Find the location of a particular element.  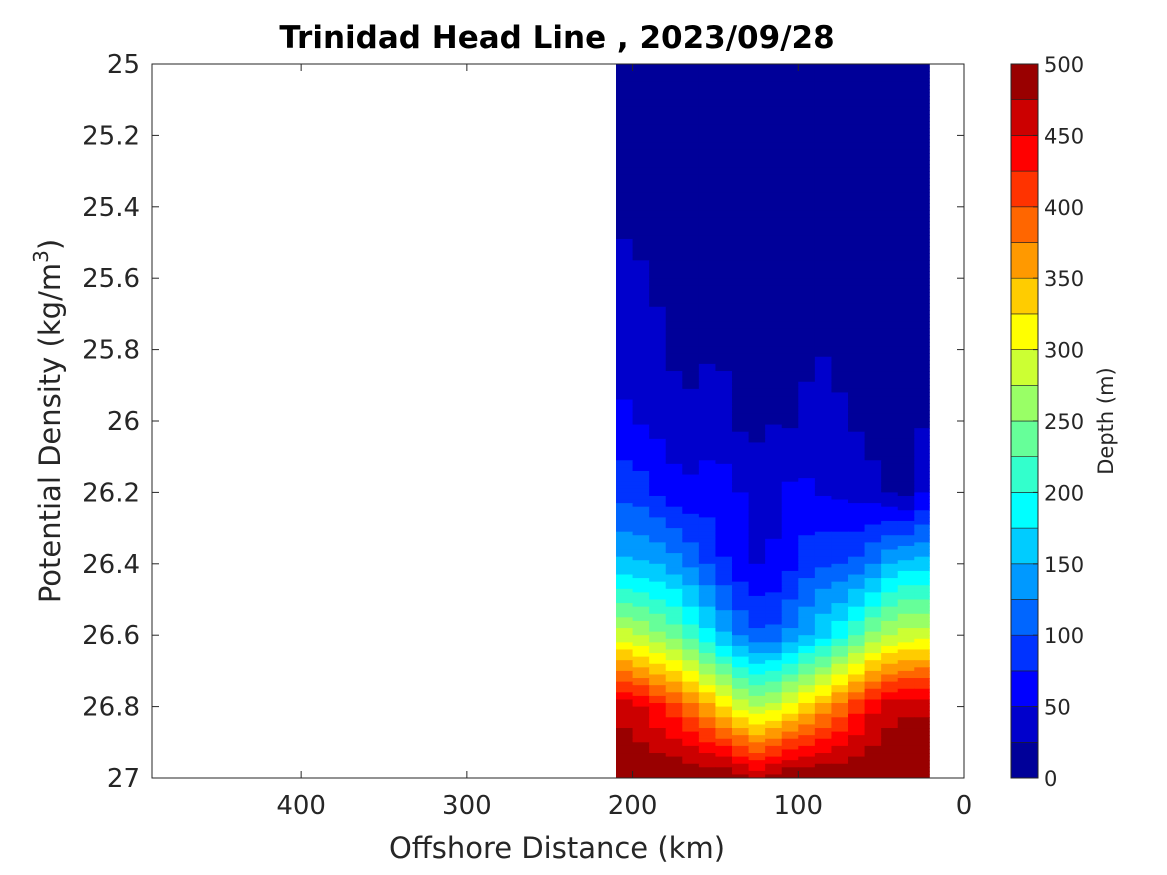

colorbar-band is located at coordinates (1024, 296).